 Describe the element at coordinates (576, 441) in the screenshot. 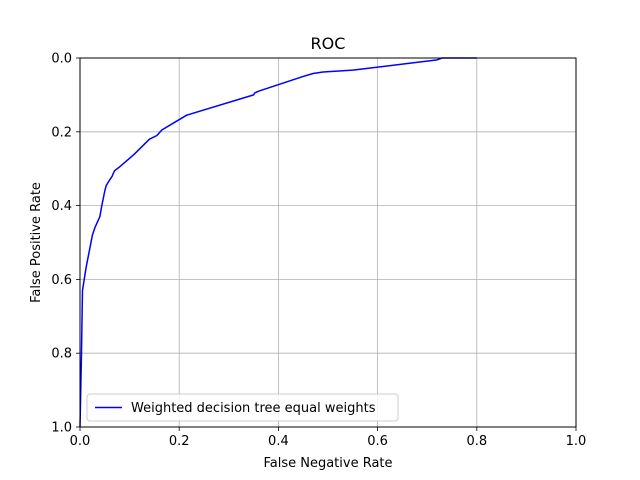

I see `x-tick-label: 1.0` at that location.